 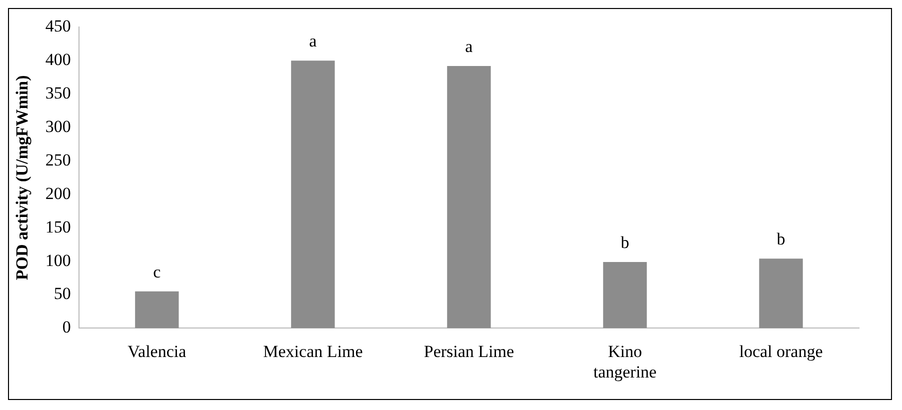 I want to click on x-tick-label: Valencia, so click(x=157, y=351).